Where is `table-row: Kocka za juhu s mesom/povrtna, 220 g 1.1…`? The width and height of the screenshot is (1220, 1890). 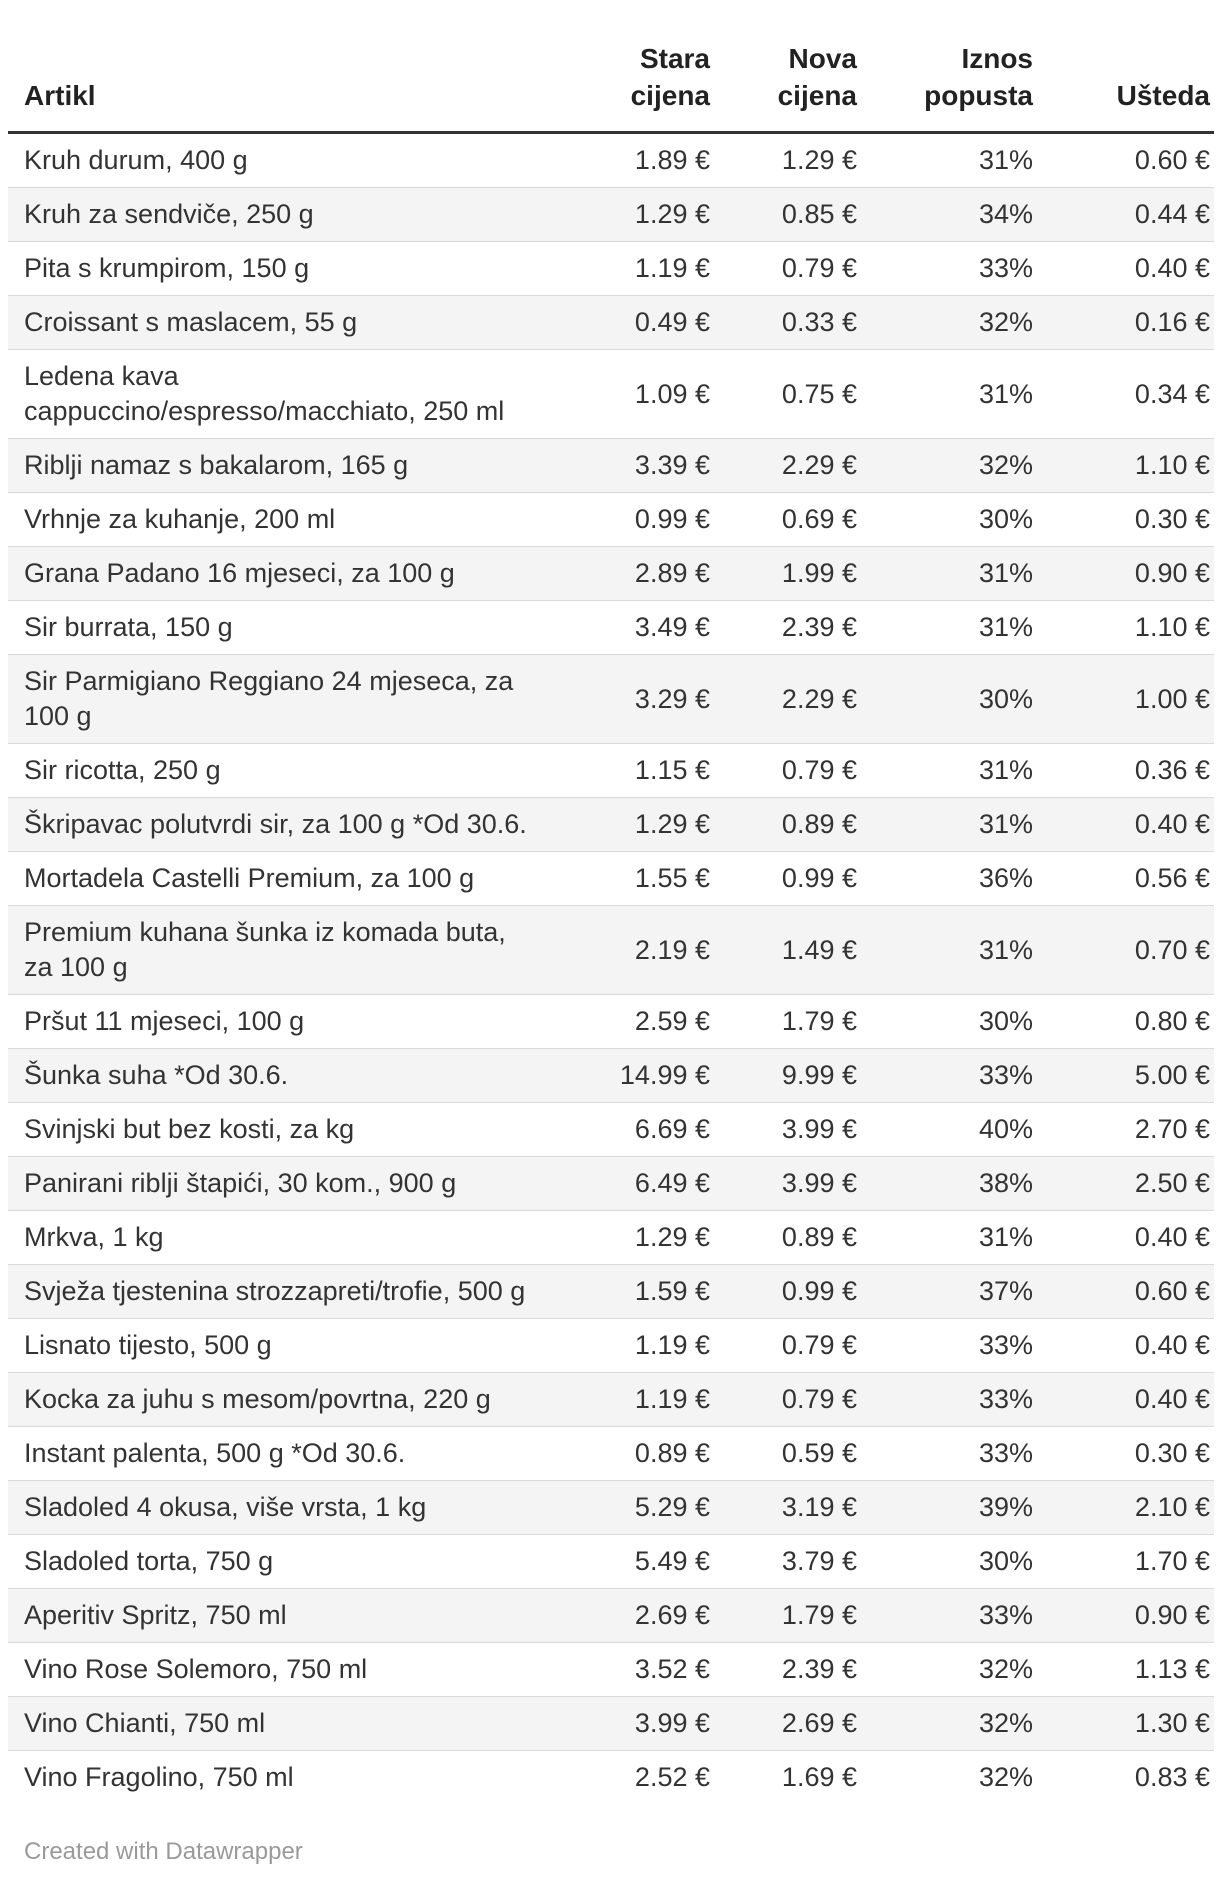 table-row: Kocka za juhu s mesom/povrtna, 220 g 1.1… is located at coordinates (611, 1399).